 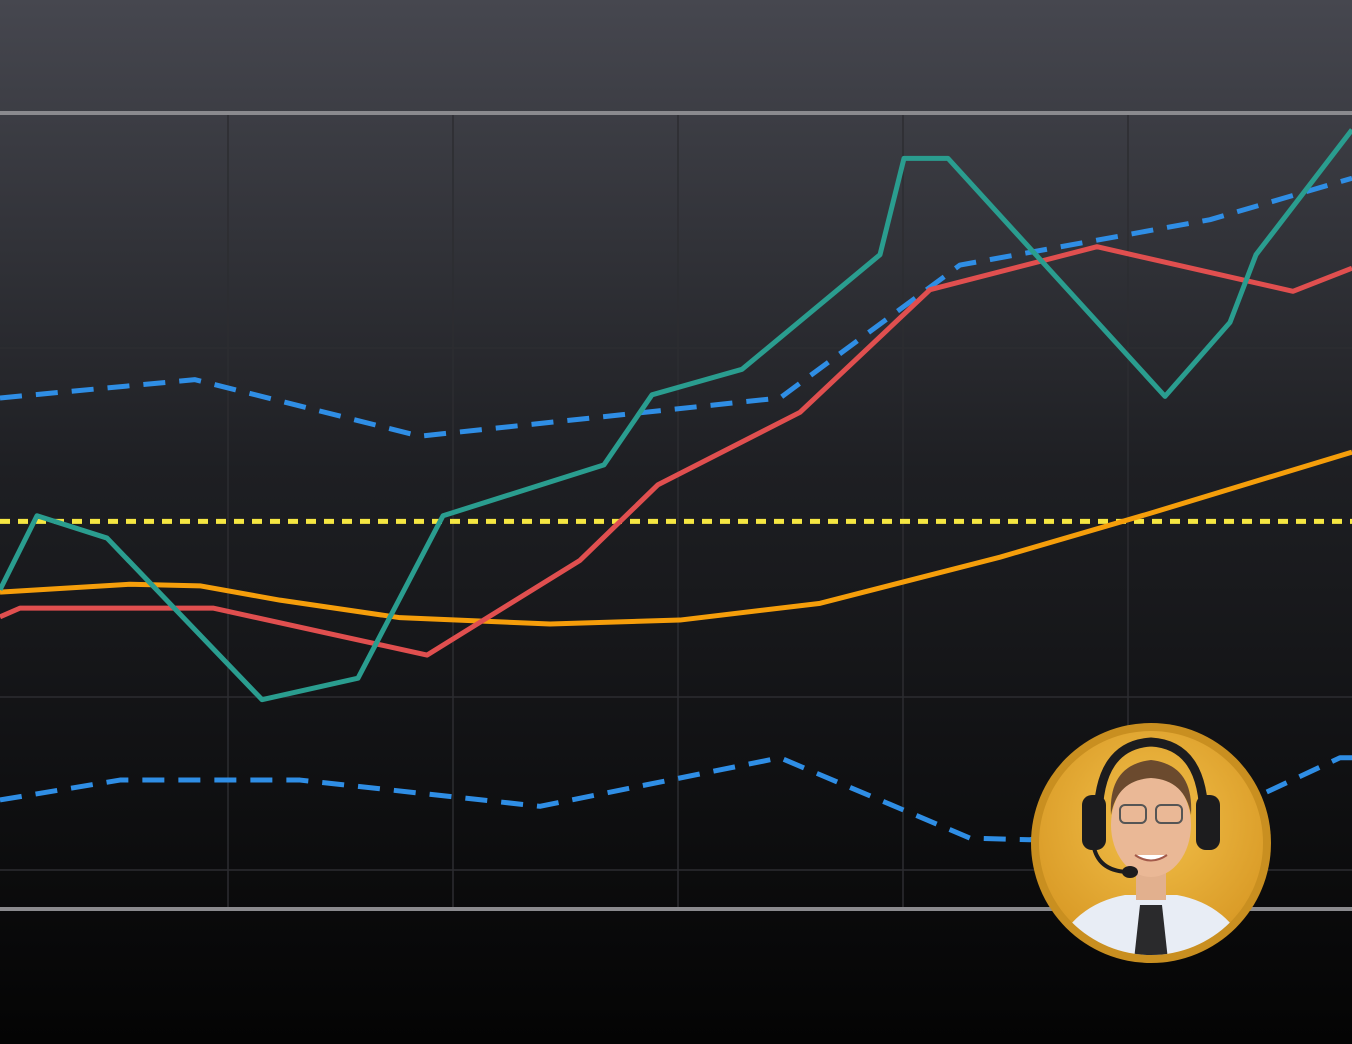 I want to click on avatar-figure, so click(x=1151, y=846).